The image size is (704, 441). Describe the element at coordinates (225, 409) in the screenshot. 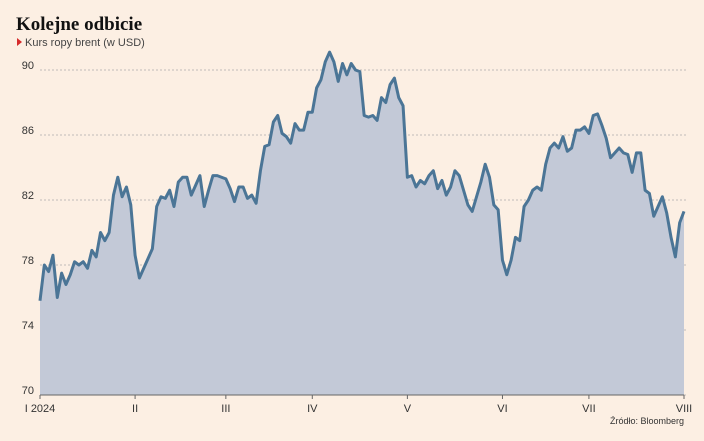

I see `x-tick-label: III` at that location.